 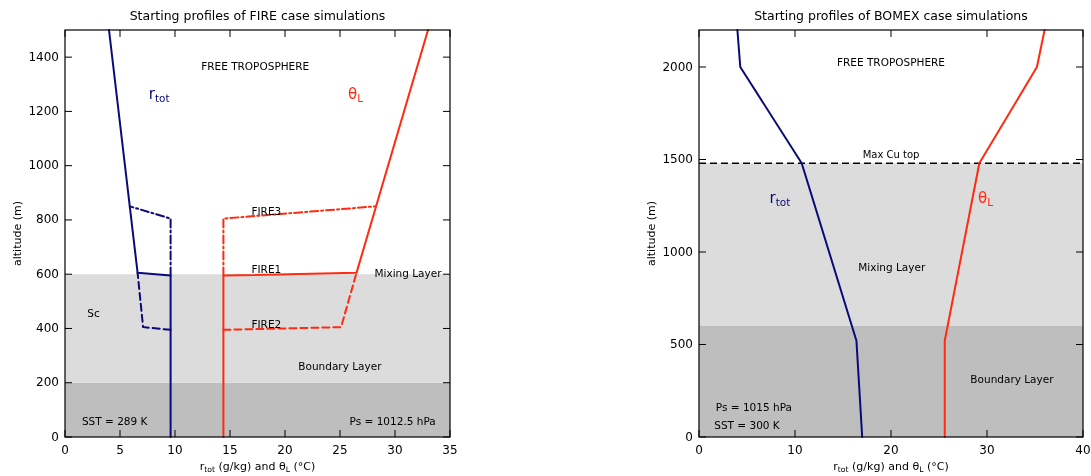 What do you see at coordinates (340, 450) in the screenshot?
I see `x-tick-label: 25` at bounding box center [340, 450].